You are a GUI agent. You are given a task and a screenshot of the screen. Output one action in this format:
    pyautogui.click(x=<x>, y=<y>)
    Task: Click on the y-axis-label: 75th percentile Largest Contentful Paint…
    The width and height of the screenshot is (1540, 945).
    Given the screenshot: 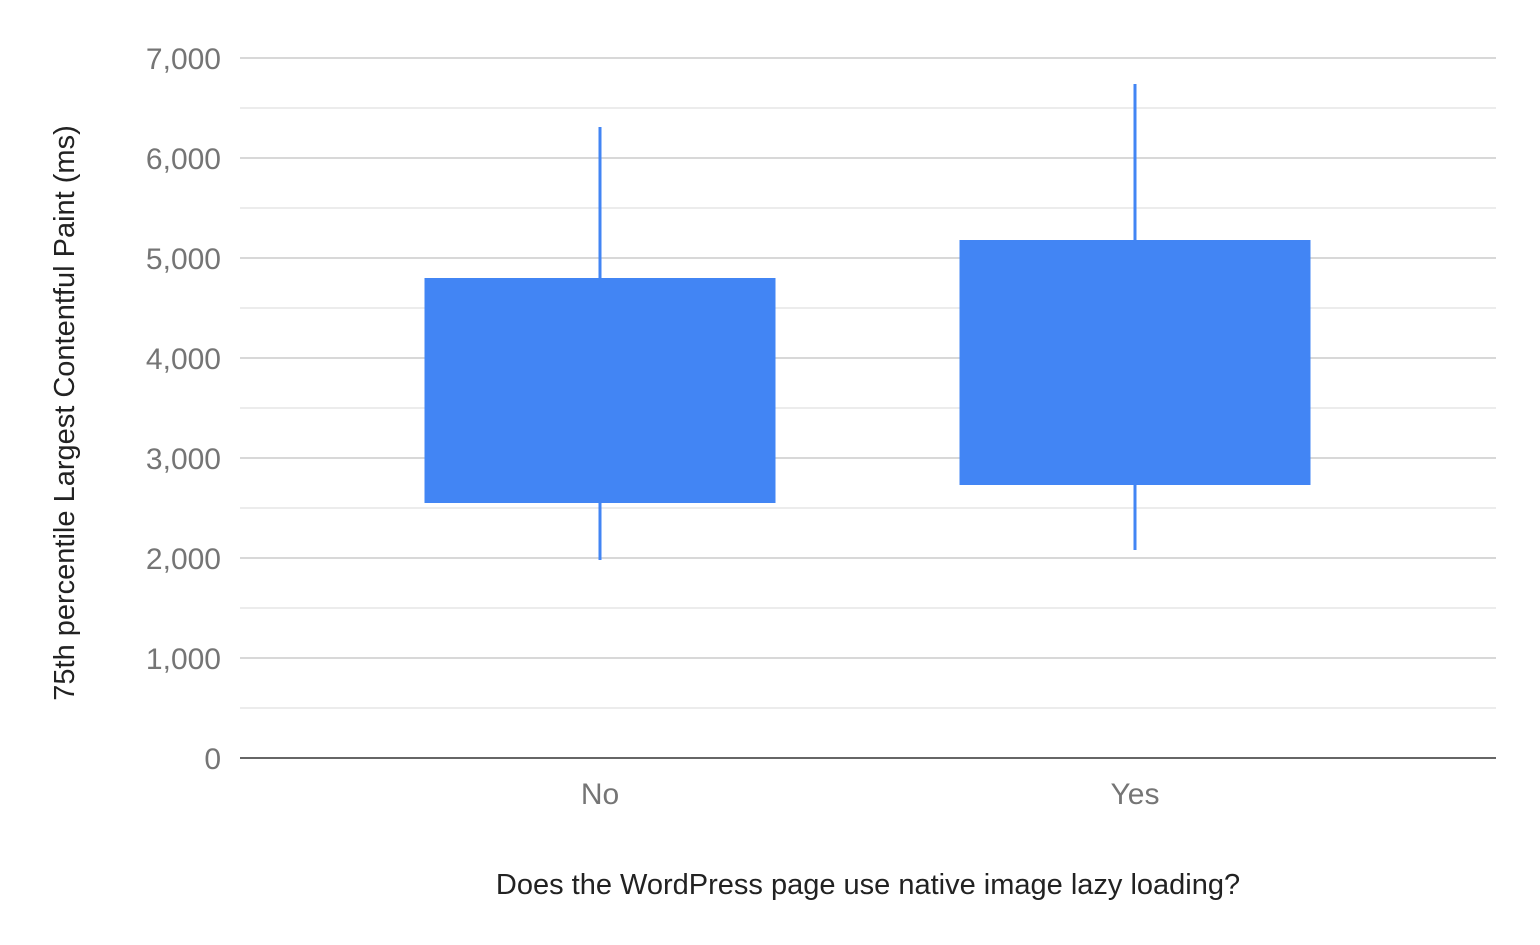 What is the action you would take?
    pyautogui.click(x=65, y=412)
    